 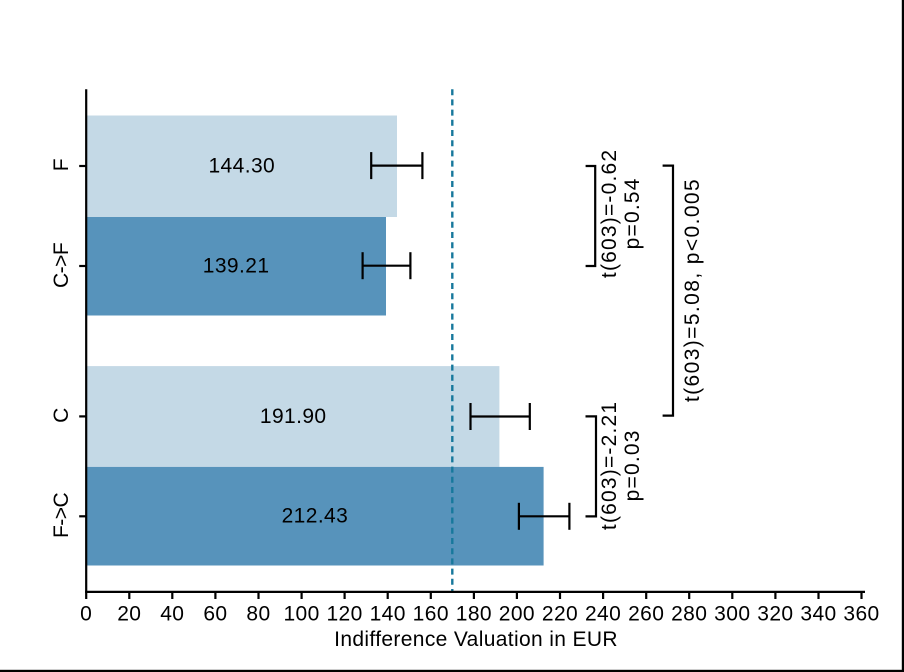 I want to click on svg-text: 0, so click(x=86, y=613).